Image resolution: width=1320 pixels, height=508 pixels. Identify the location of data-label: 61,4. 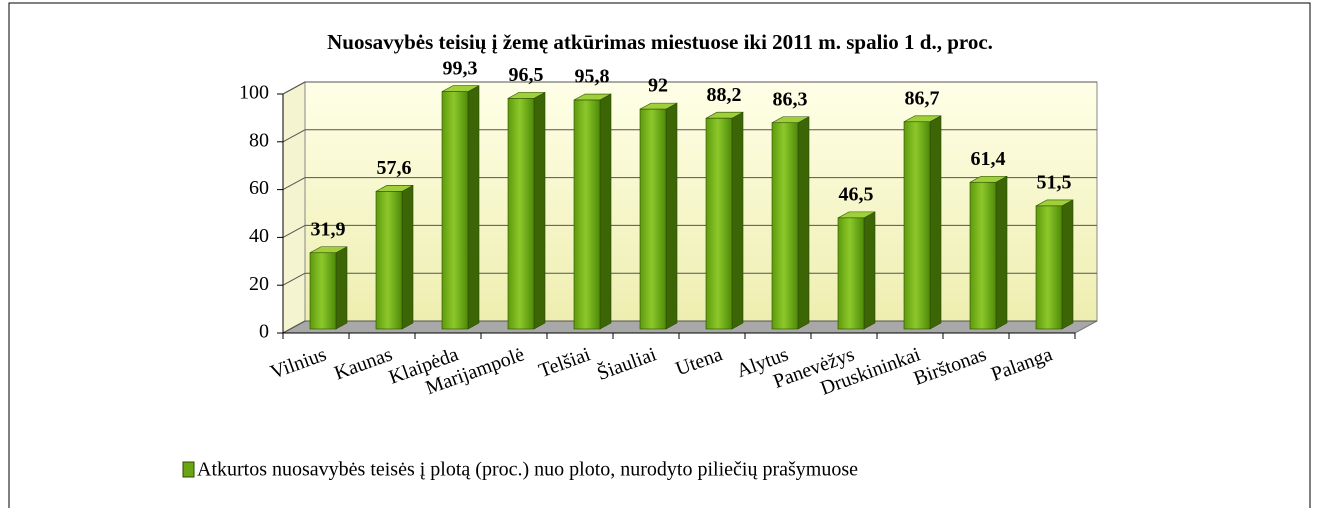
(988, 159).